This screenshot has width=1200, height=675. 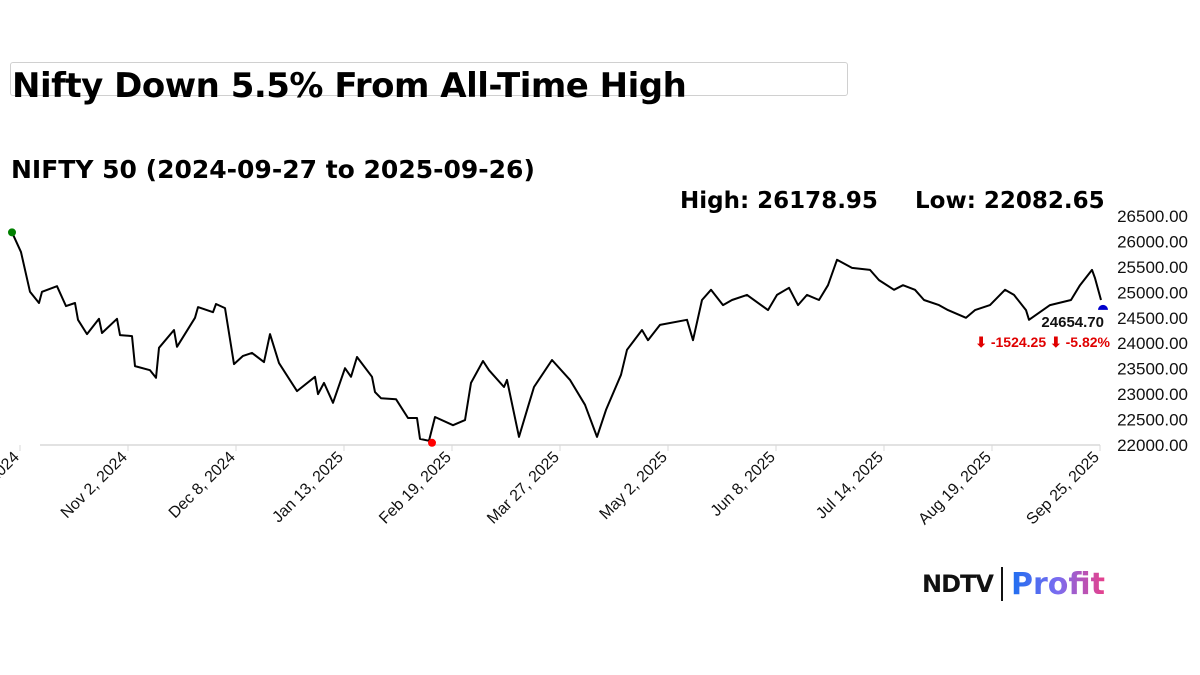 What do you see at coordinates (1152, 420) in the screenshot?
I see `y-tick-label: 22500.00` at bounding box center [1152, 420].